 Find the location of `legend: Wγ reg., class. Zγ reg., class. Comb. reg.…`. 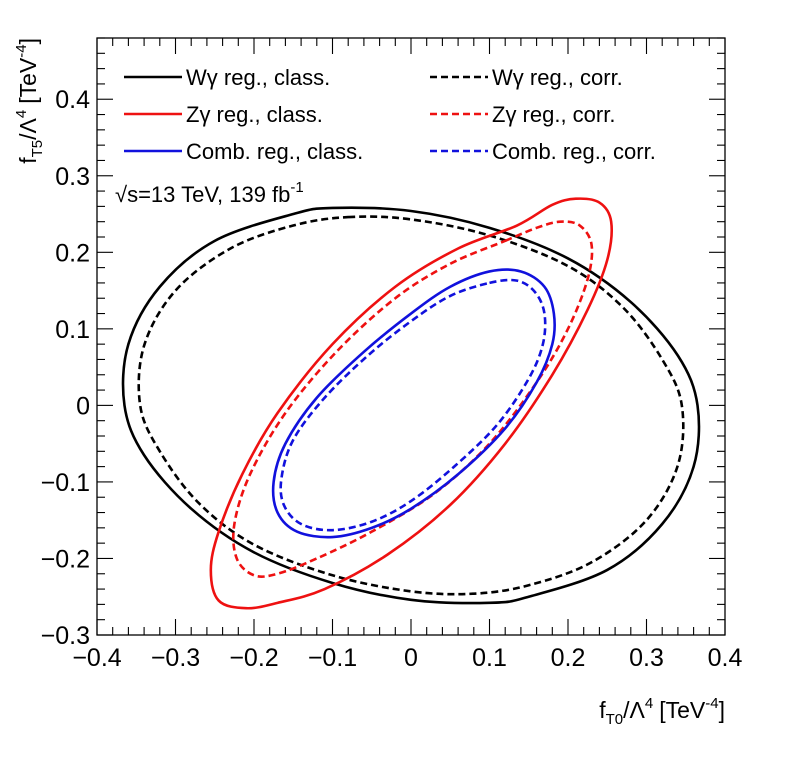

legend: Wγ reg., class. Zγ reg., class. Comb. reg.… is located at coordinates (390, 114).